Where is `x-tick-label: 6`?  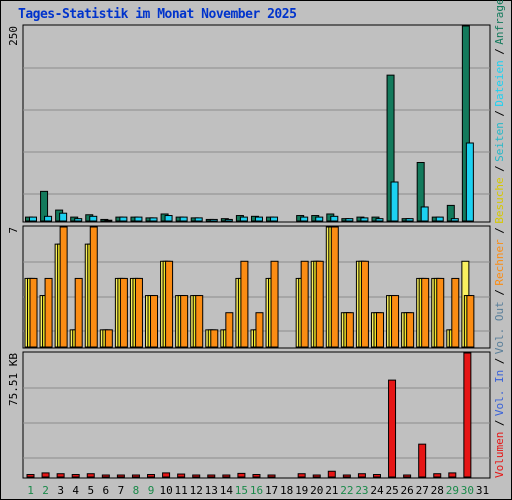
x-tick-label: 6 is located at coordinates (106, 490).